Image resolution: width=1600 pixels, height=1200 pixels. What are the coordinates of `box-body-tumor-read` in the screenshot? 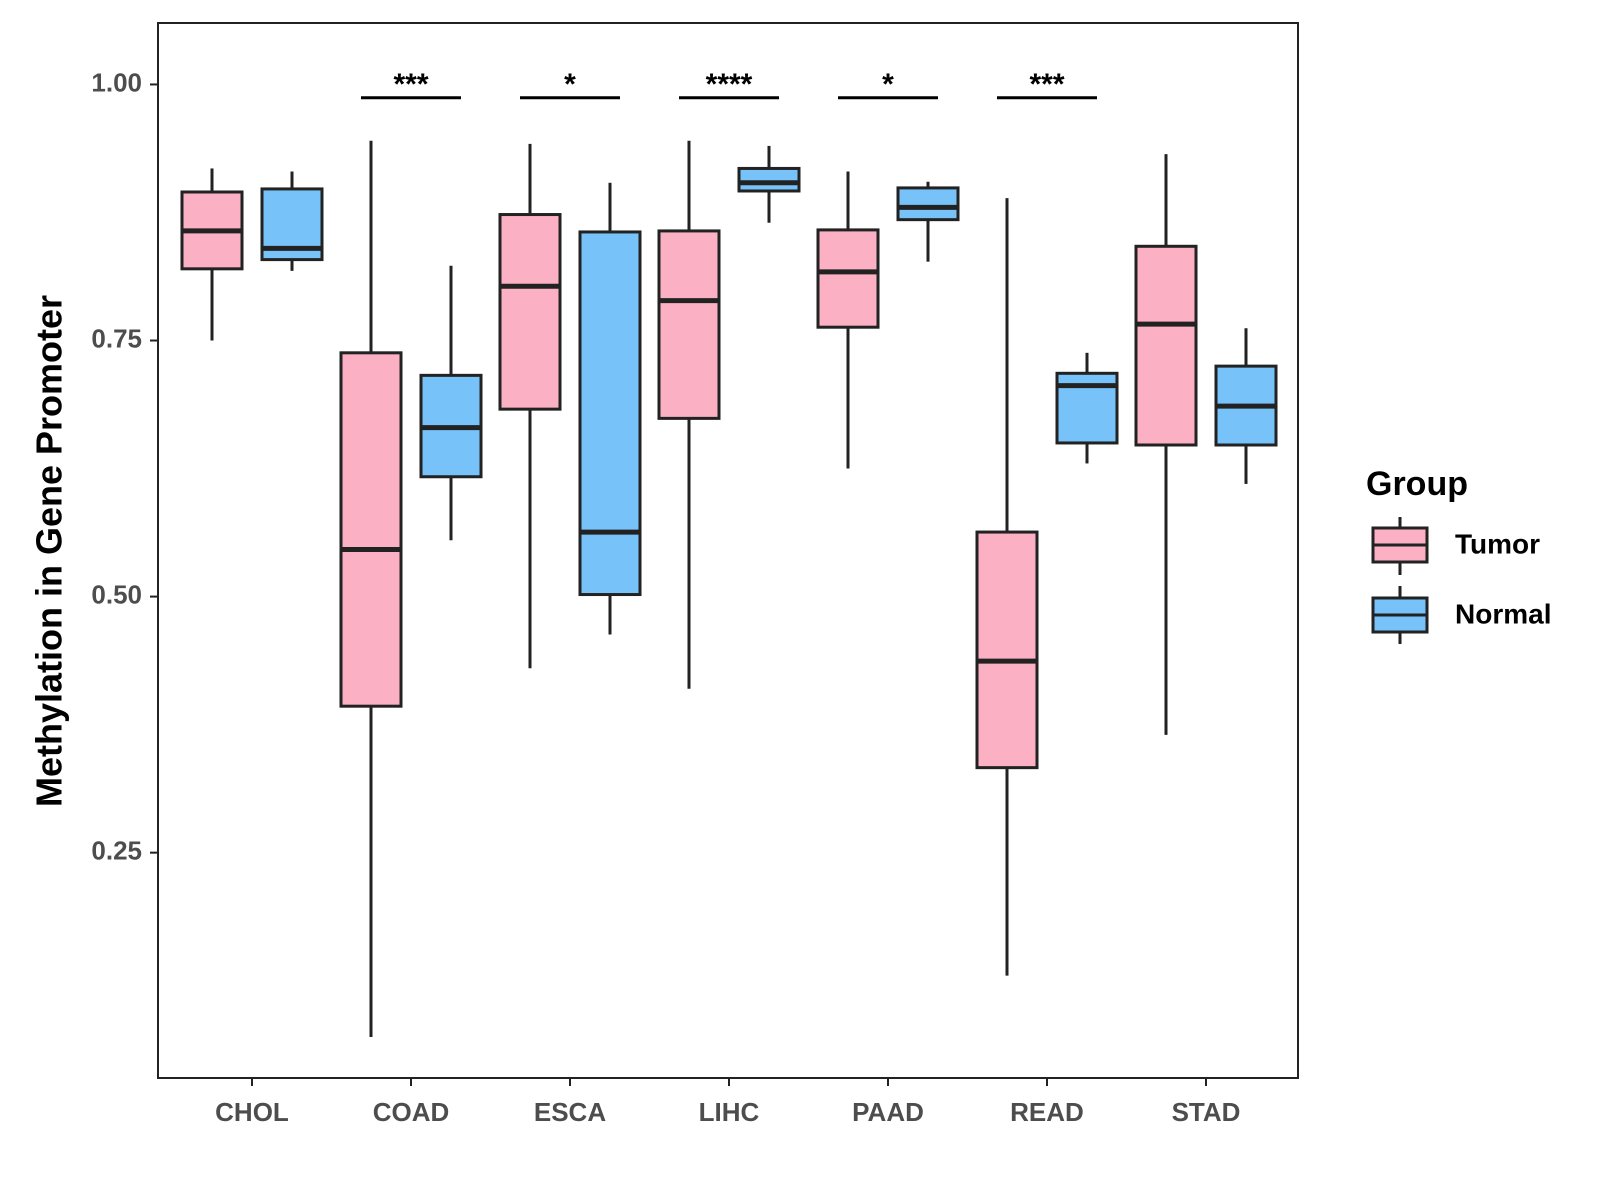 It's located at (1007, 650).